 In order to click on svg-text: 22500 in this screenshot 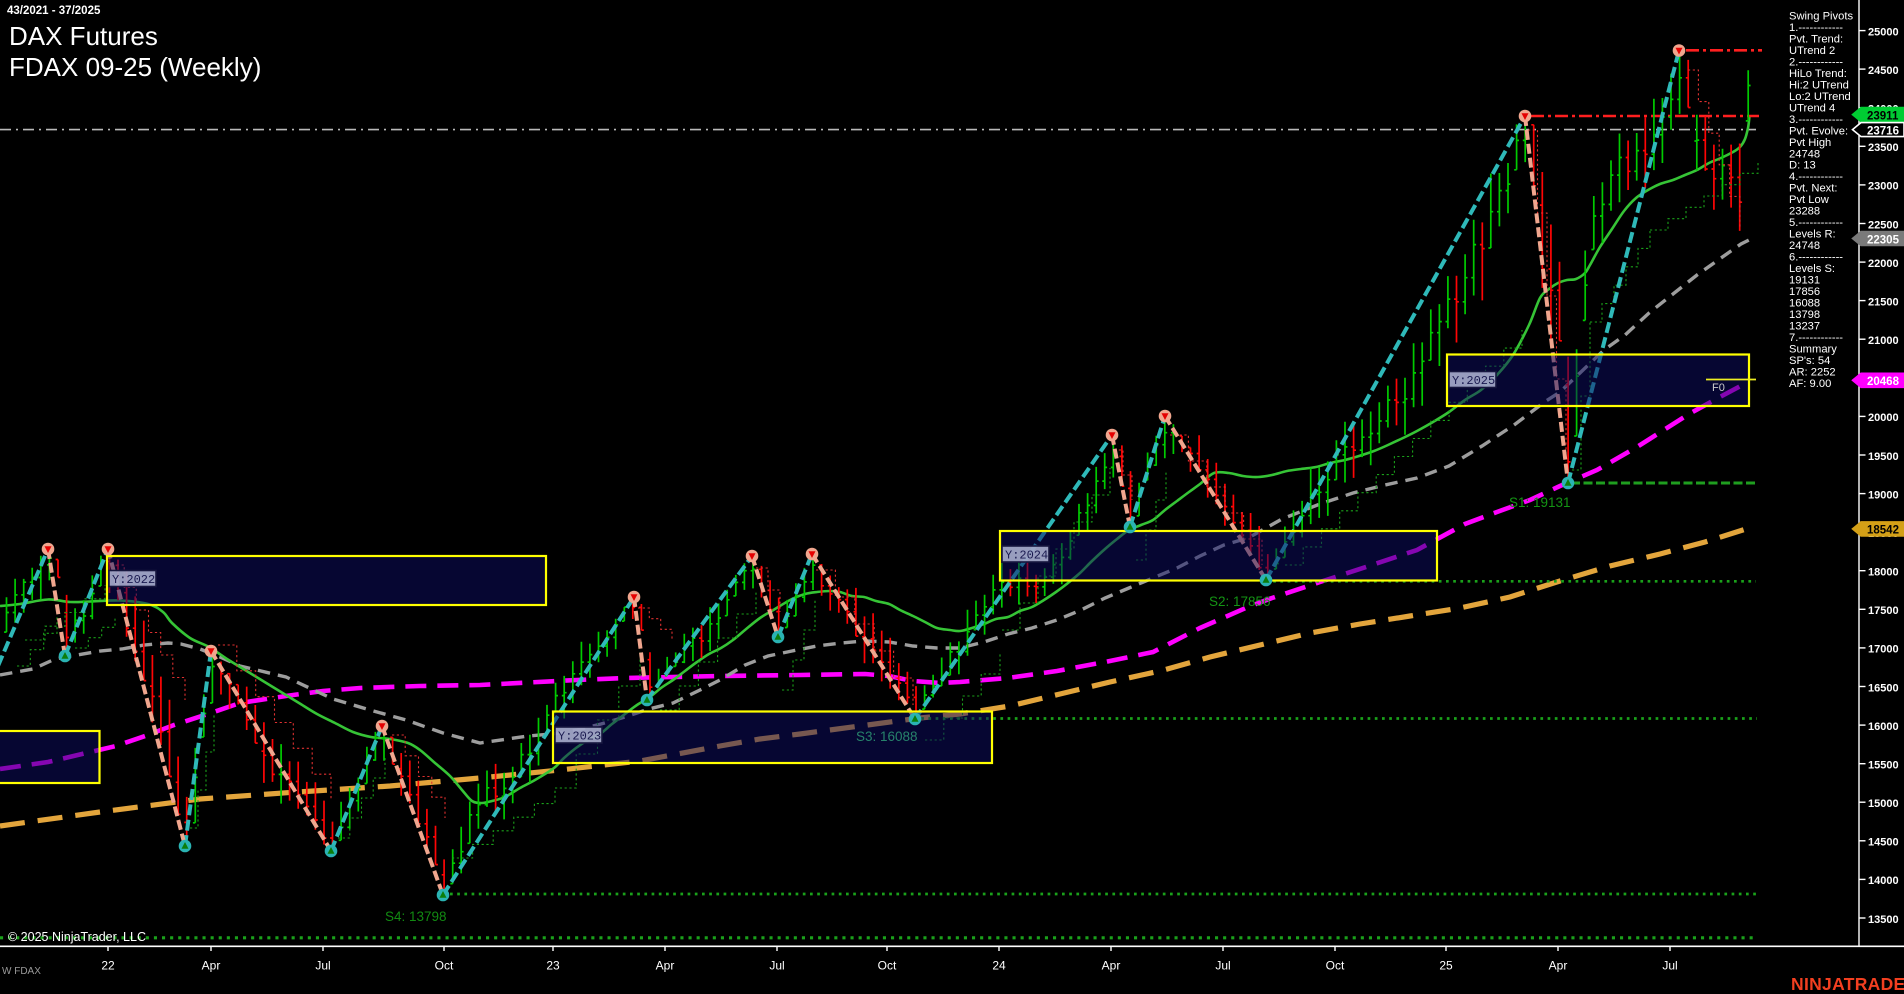, I will do `click(1883, 225)`.